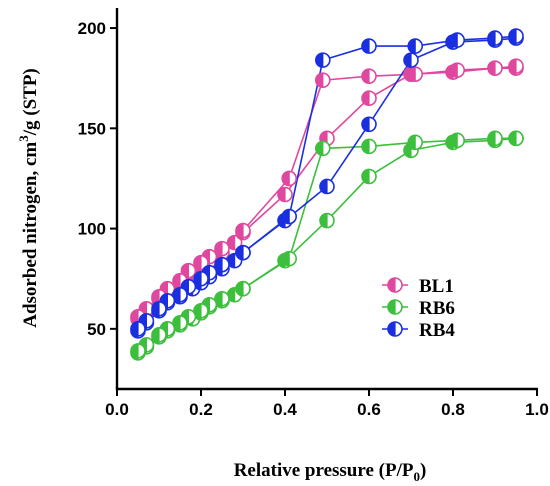 The image size is (550, 486). What do you see at coordinates (28, 198) in the screenshot?
I see `y-axis-title: Adsorbed nitrogen, cm3/g (STP)` at bounding box center [28, 198].